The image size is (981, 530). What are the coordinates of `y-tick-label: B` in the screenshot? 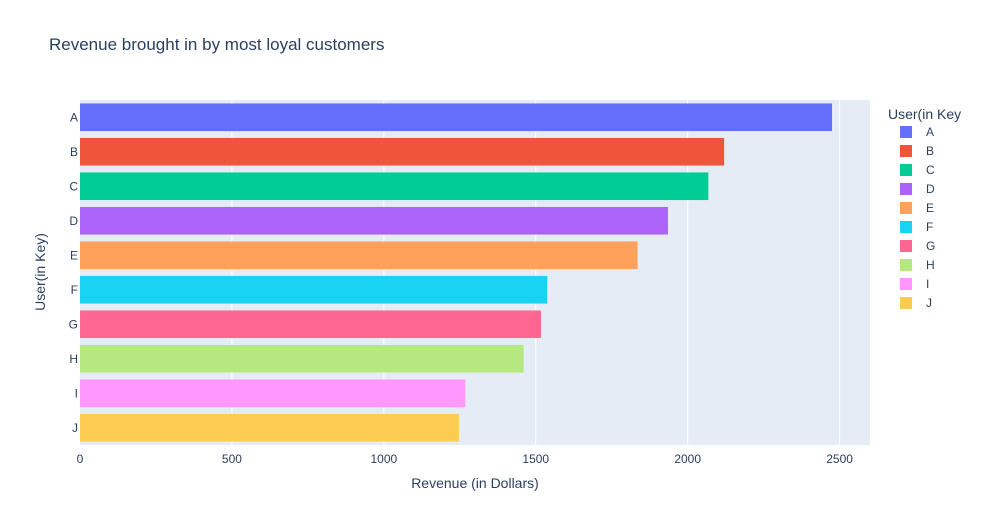 It's located at (74, 152).